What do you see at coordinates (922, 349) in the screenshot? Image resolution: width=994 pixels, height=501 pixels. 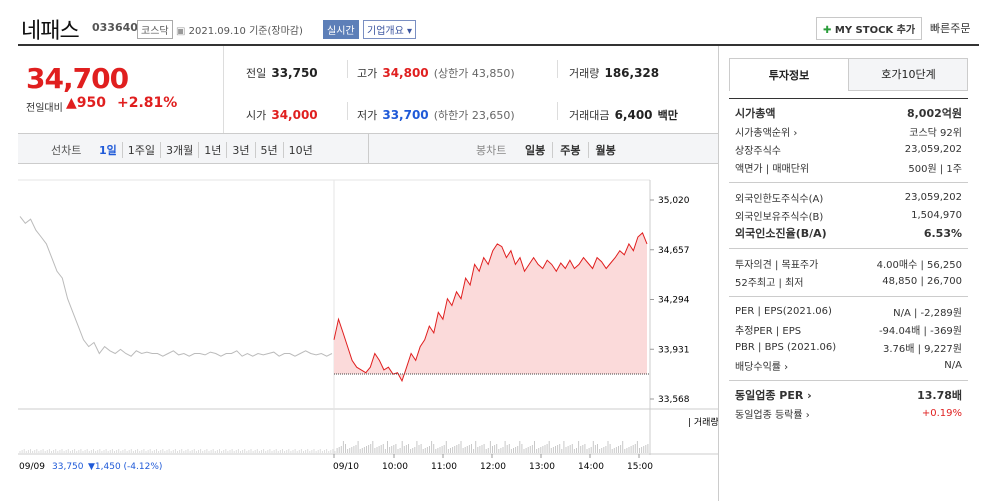 I see `info-value: 3.76배 | 9,227원` at bounding box center [922, 349].